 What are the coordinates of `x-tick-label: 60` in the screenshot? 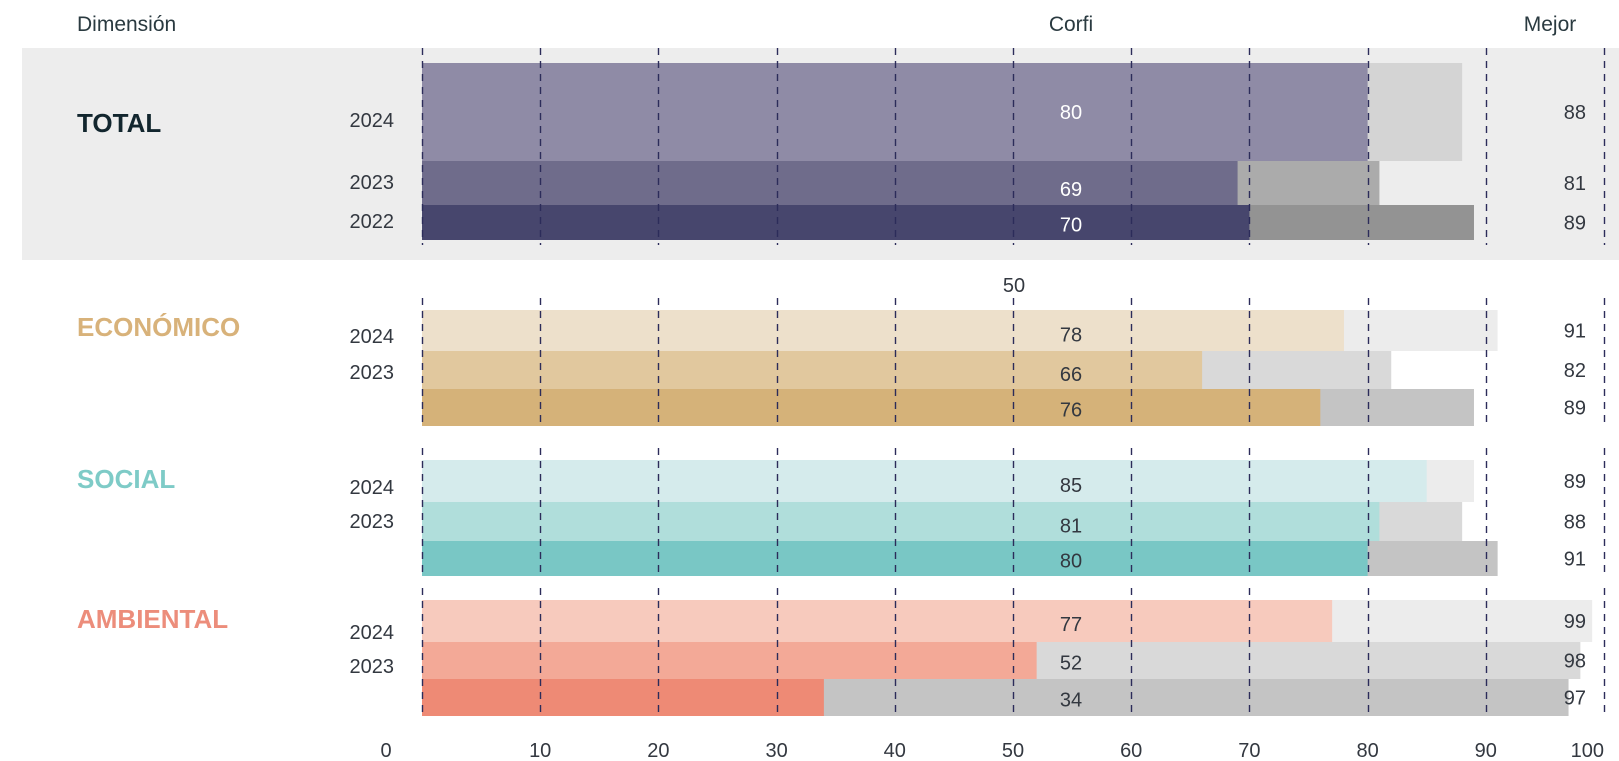 It's located at (1131, 750).